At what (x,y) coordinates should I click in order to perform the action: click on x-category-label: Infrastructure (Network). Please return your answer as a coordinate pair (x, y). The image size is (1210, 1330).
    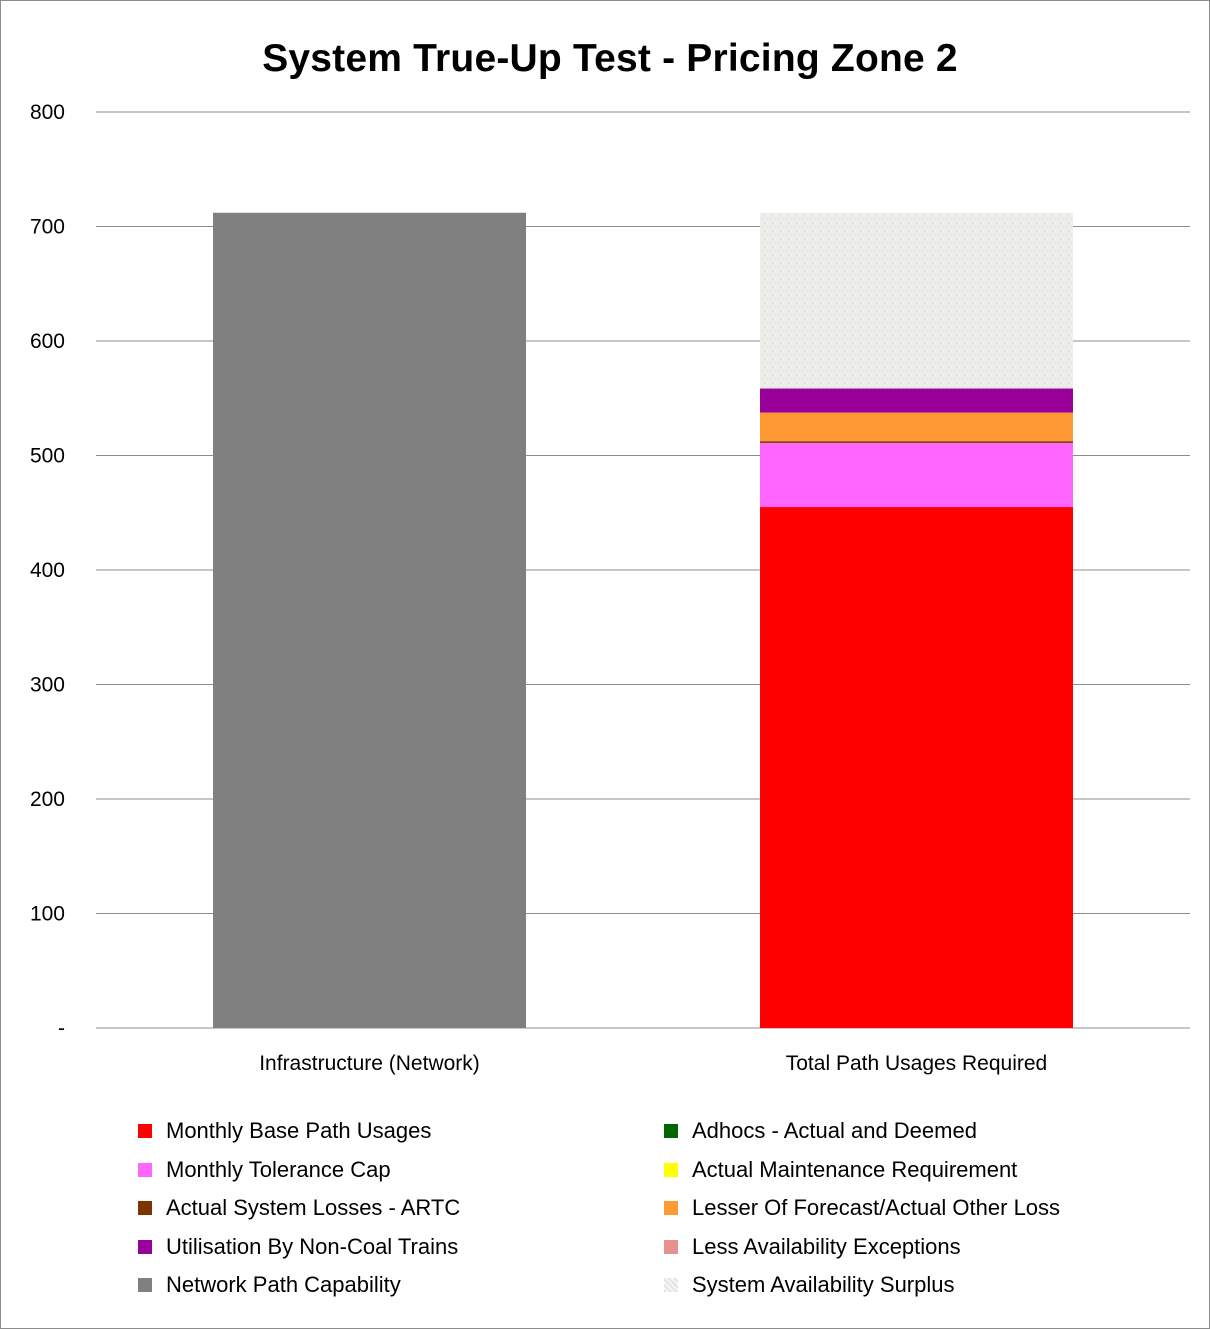
    Looking at the image, I should click on (369, 1063).